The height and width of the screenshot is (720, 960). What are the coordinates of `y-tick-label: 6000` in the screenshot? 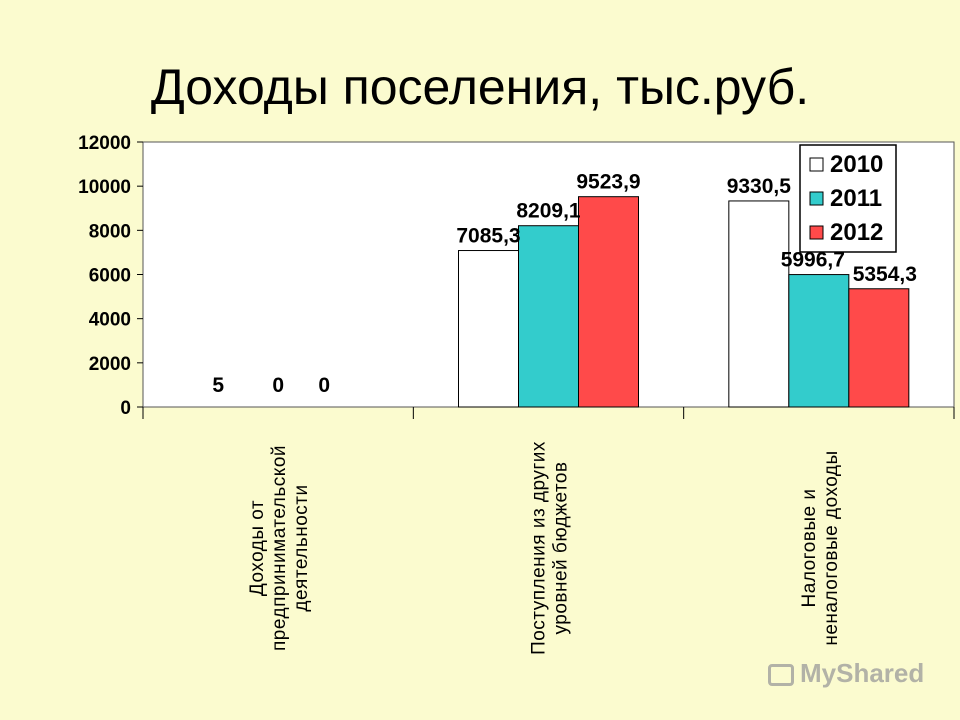 It's located at (110, 276).